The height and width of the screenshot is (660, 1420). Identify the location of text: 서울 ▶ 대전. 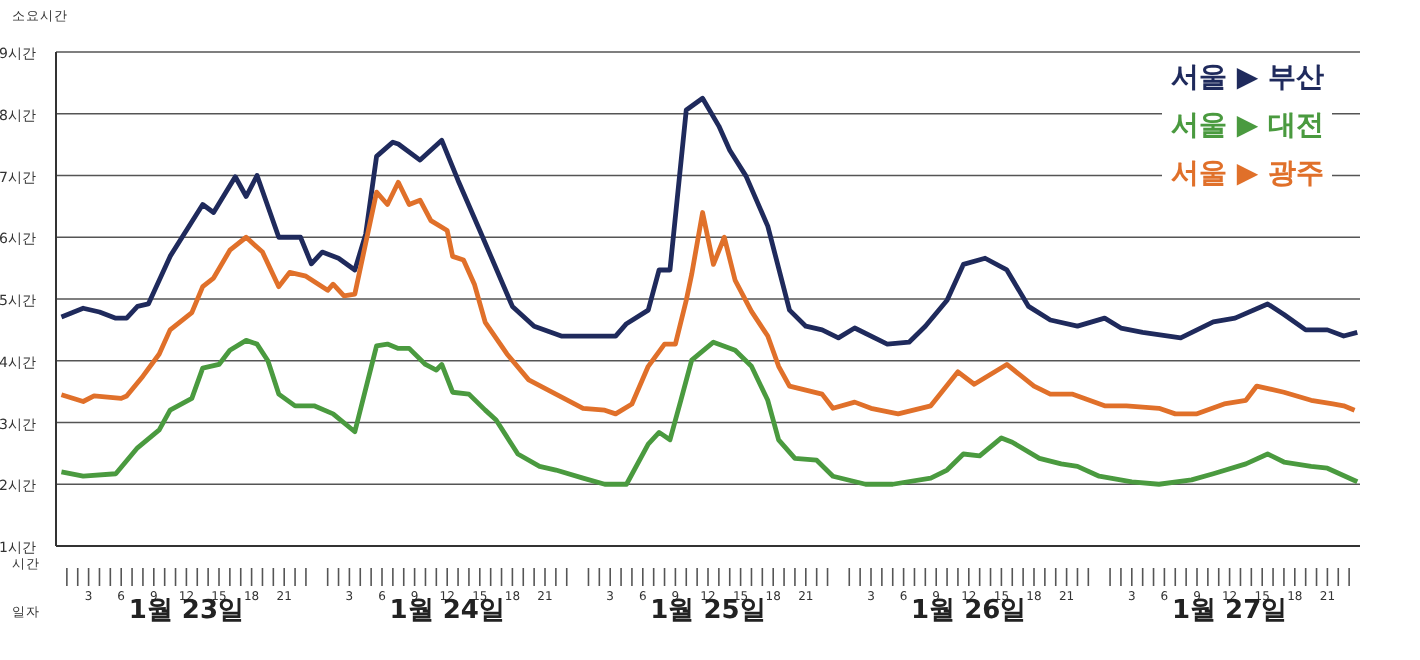
(1247, 126).